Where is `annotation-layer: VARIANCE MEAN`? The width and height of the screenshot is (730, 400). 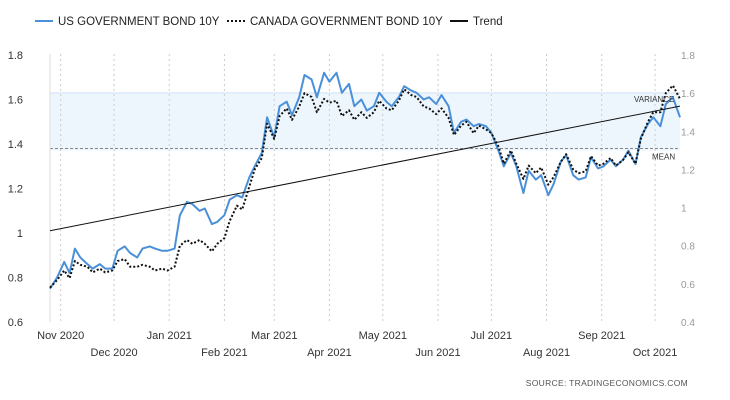
annotation-layer: VARIANCE MEAN is located at coordinates (654, 128).